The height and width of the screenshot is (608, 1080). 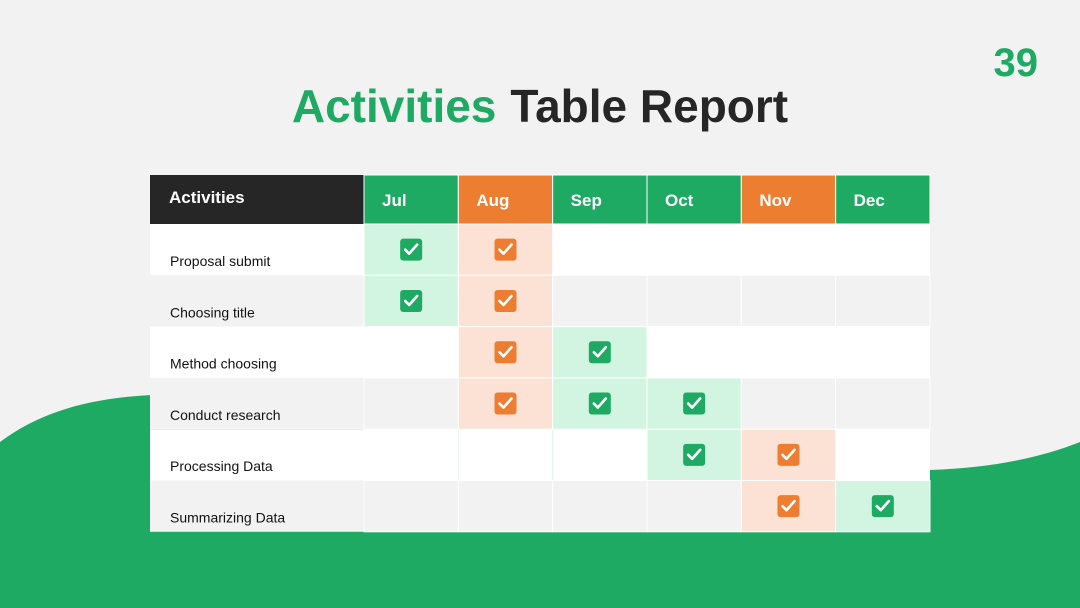 I want to click on title: Activities Table Report, so click(x=540, y=106).